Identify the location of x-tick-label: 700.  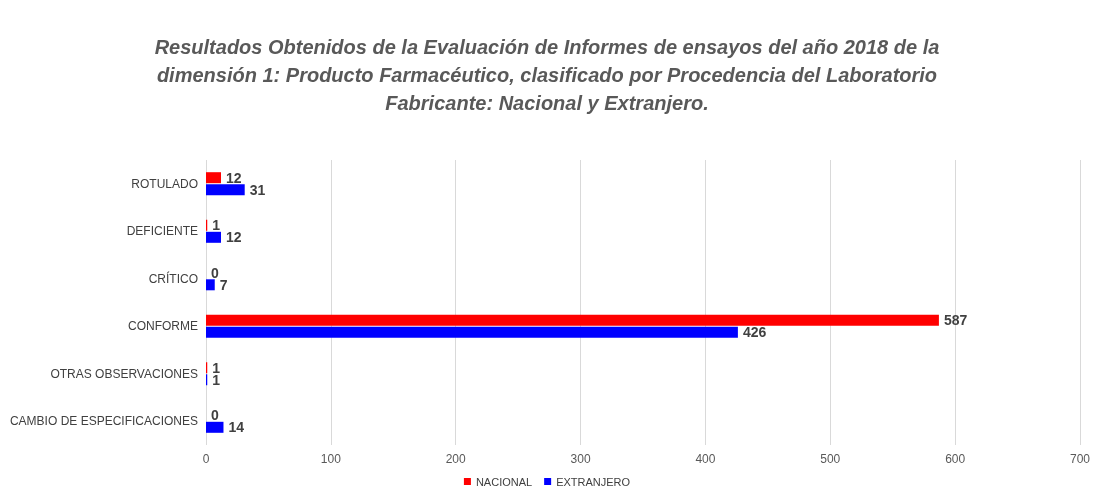
(1080, 459).